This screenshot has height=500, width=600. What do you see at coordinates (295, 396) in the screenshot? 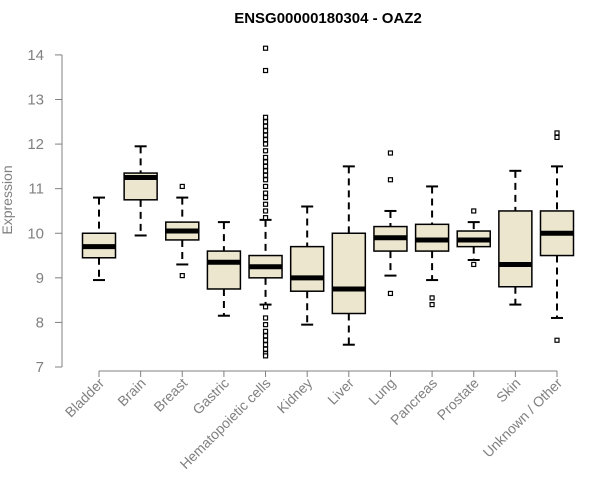
I see `x-tick-label: Kidney` at bounding box center [295, 396].